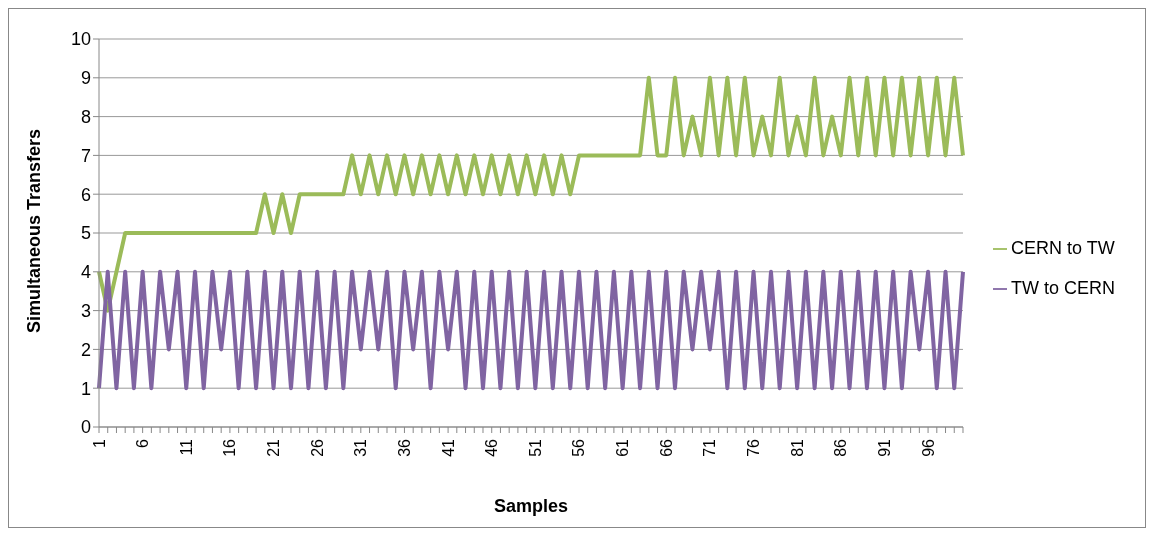  What do you see at coordinates (884, 447) in the screenshot?
I see `x-tick-label: 91` at bounding box center [884, 447].